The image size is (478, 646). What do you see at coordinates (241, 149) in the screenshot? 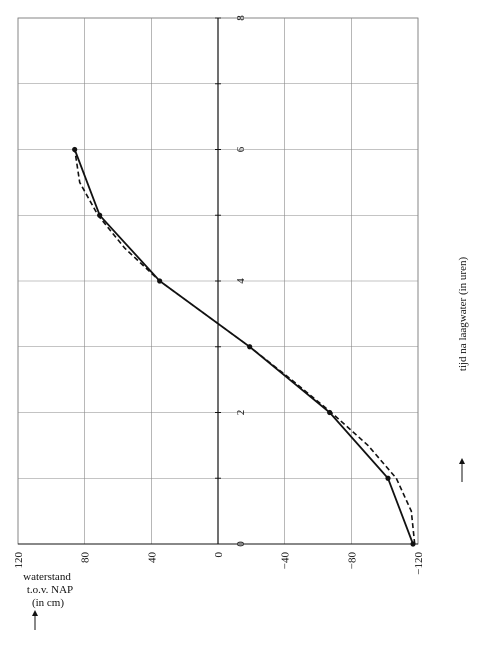
I see `x-tick-label: 6` at bounding box center [241, 149].